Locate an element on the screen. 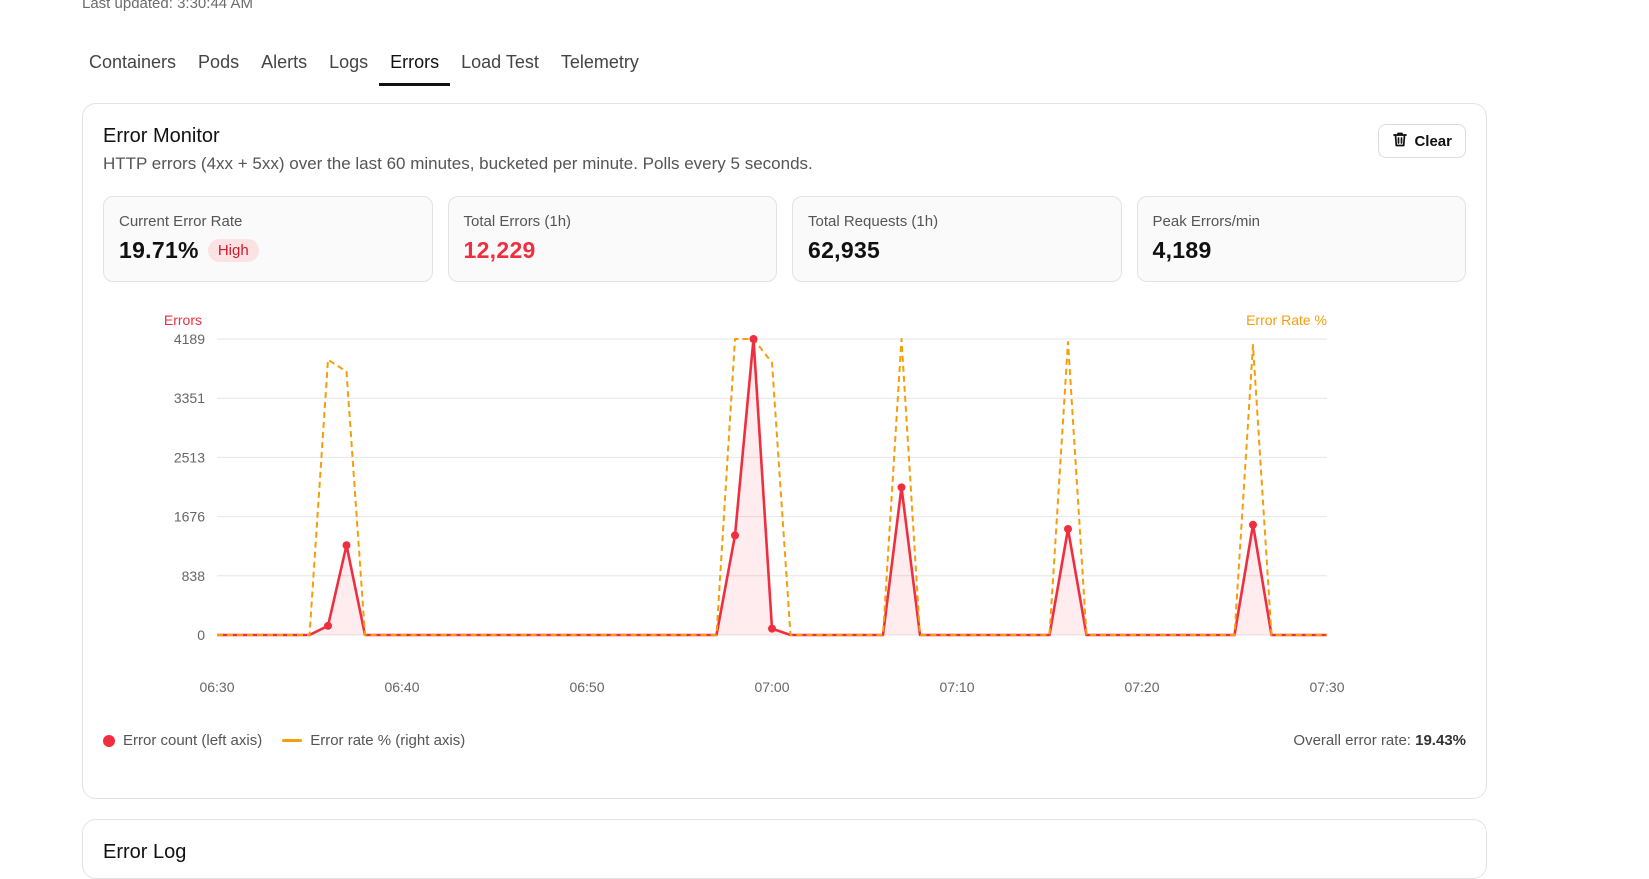 This screenshot has width=1649, height=879. legend-errors-label: Error count (left axis) is located at coordinates (193, 740).